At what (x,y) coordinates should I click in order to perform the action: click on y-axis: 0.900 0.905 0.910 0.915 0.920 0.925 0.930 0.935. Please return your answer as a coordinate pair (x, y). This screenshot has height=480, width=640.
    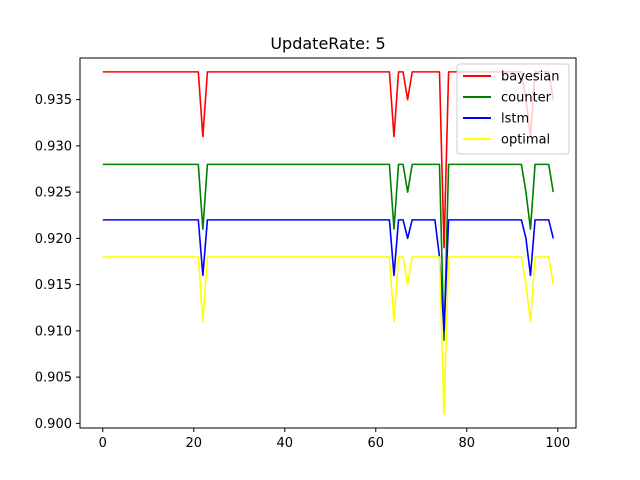
    Looking at the image, I should click on (57, 262).